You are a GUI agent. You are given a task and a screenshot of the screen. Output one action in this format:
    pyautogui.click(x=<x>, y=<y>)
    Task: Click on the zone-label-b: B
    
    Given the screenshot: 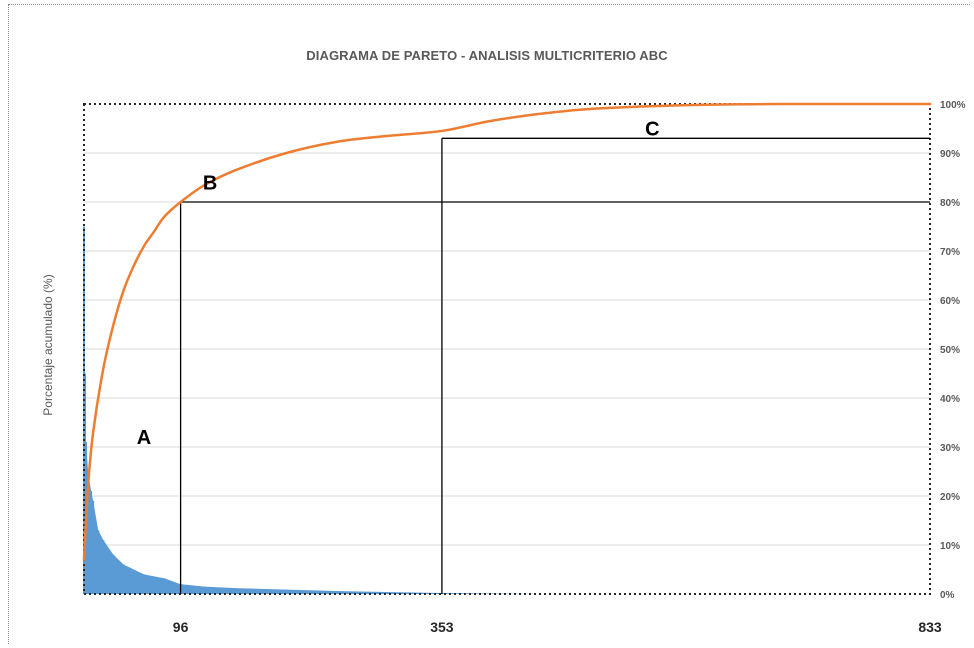 What is the action you would take?
    pyautogui.click(x=210, y=183)
    